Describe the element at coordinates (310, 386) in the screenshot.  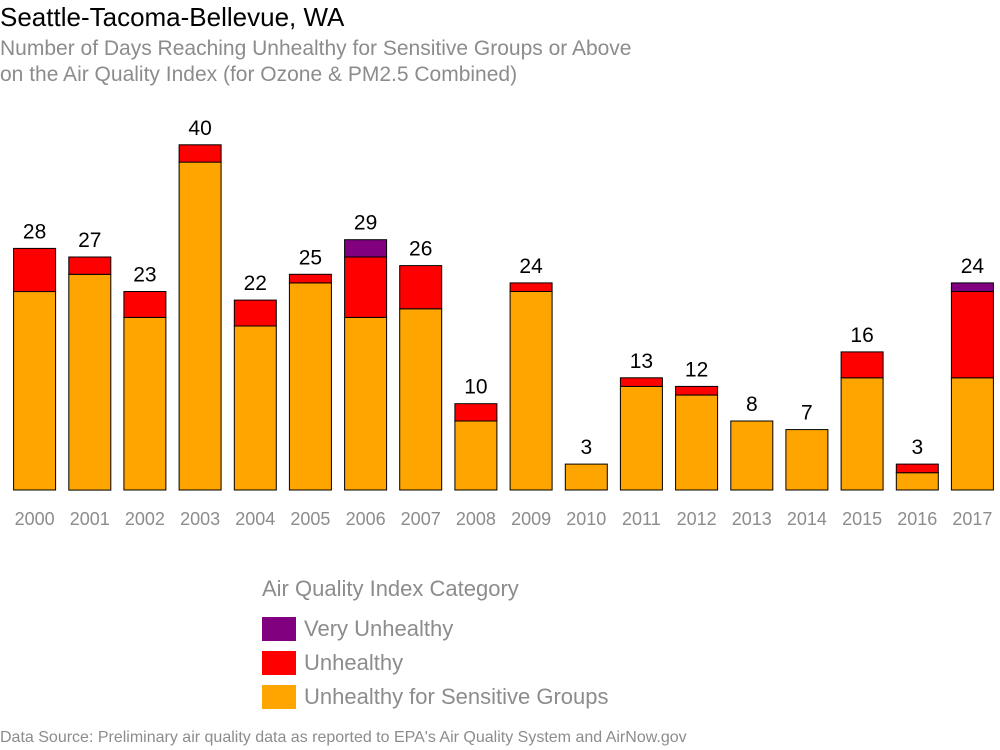
I see `bar-segment-2005-unhealthy-for-sensitive-groups` at that location.